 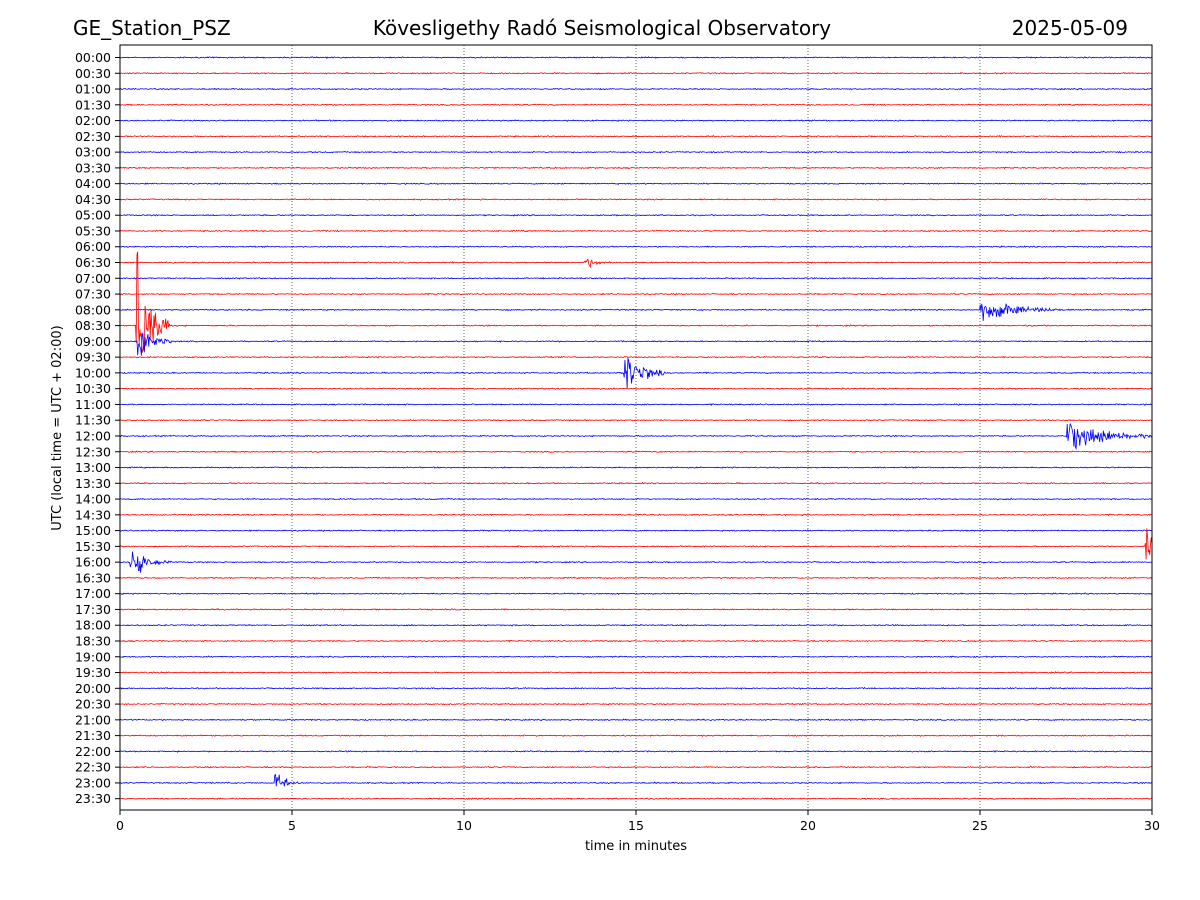 I want to click on y-tick-label: 05:00, so click(x=93, y=215).